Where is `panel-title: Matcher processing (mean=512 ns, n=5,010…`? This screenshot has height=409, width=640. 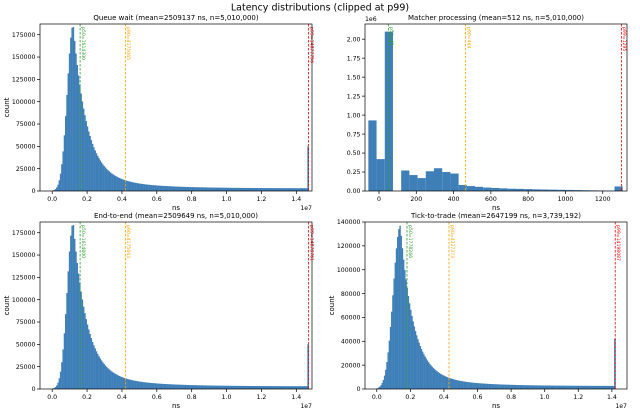
panel-title: Matcher processing (mean=512 ns, n=5,010… is located at coordinates (496, 18).